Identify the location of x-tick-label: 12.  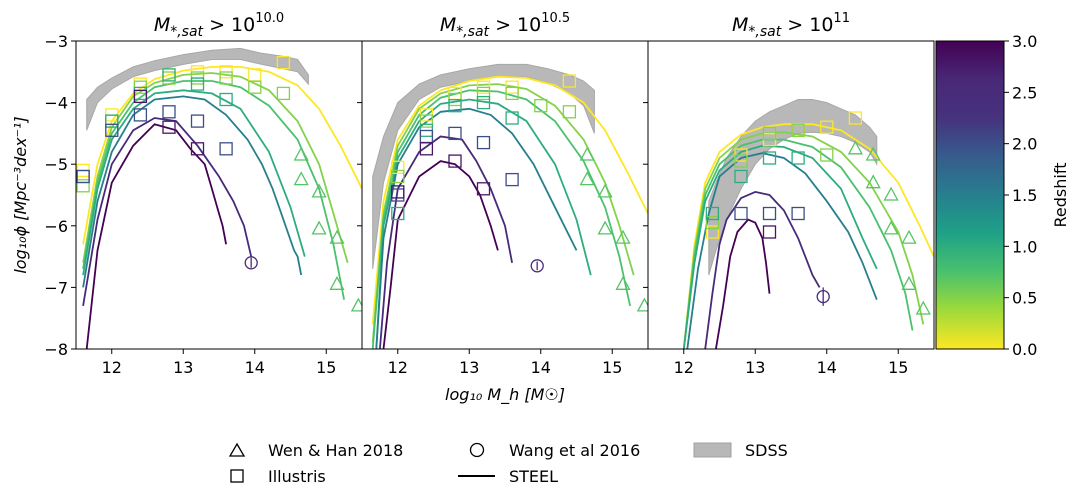
(684, 367).